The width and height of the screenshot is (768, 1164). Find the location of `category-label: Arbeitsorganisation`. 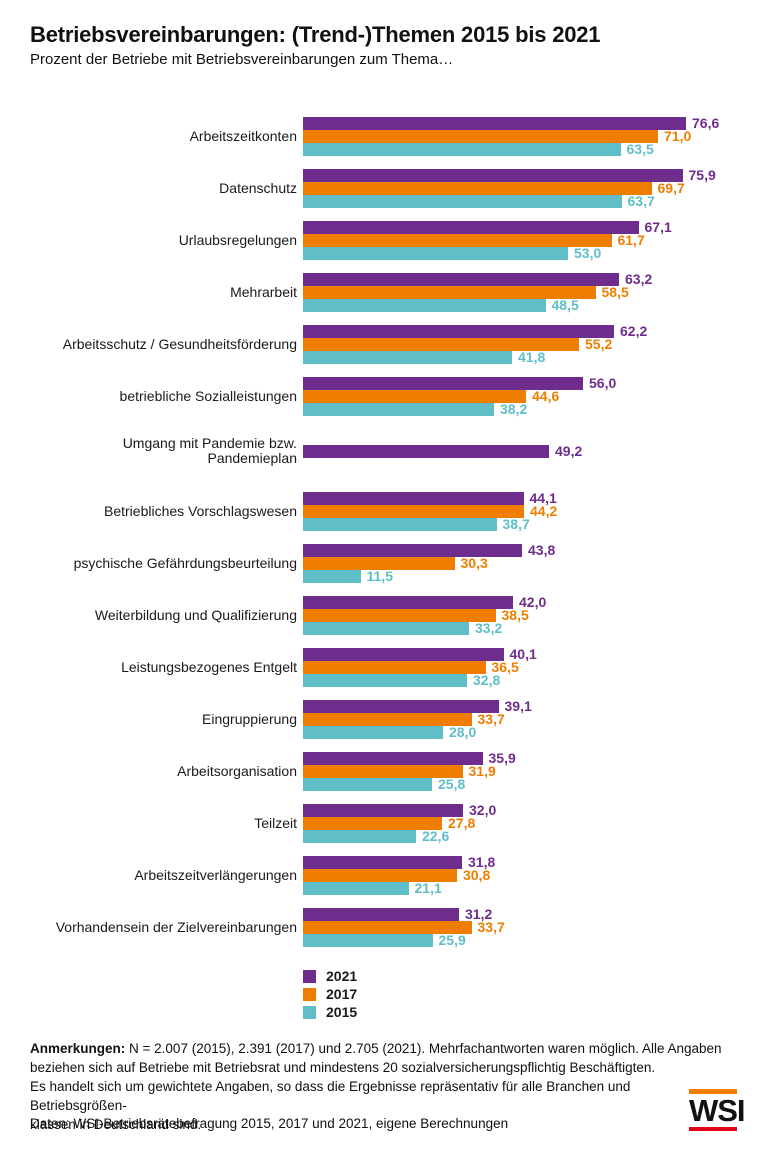

category-label: Arbeitsorganisation is located at coordinates (237, 771).